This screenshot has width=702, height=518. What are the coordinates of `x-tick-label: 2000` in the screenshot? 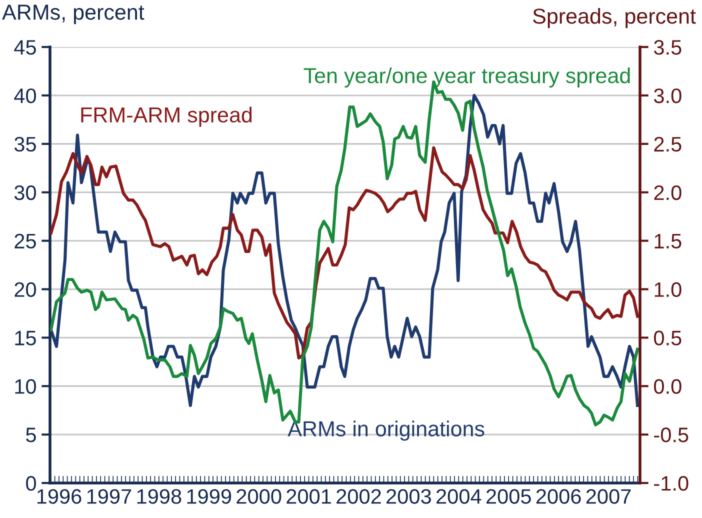 It's located at (259, 496).